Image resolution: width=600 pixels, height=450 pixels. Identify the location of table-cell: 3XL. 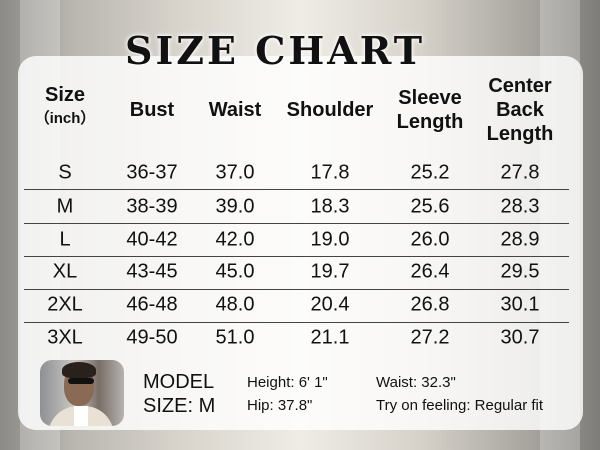
(65, 337).